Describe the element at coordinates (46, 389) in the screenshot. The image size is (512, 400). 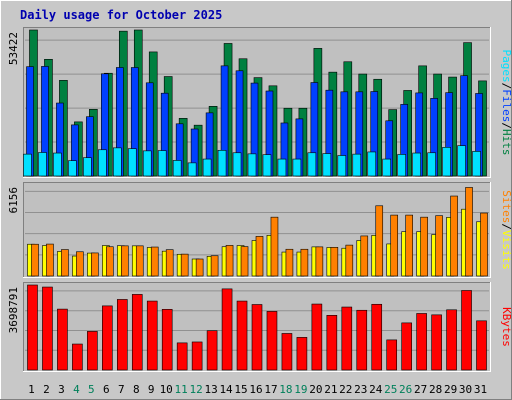
I see `x-tick-label-2: 2` at that location.